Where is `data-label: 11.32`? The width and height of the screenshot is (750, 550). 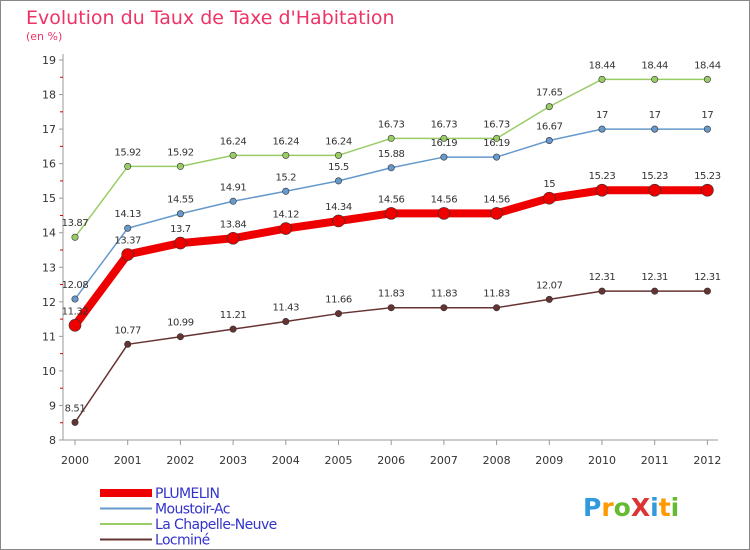
data-label: 11.32 is located at coordinates (75, 311).